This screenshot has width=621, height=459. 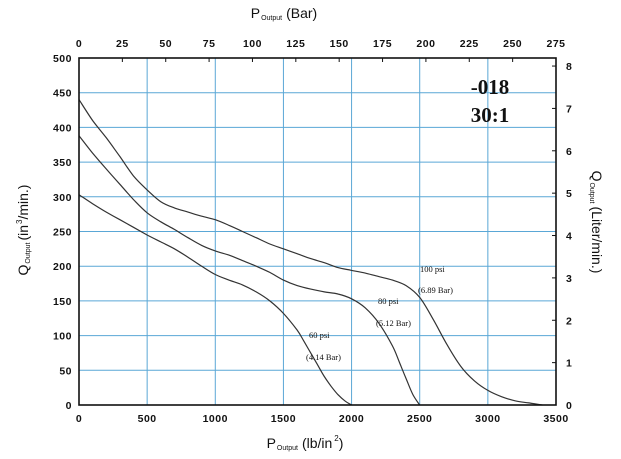 I want to click on y-left-title-sub: Output, so click(x=28, y=253).